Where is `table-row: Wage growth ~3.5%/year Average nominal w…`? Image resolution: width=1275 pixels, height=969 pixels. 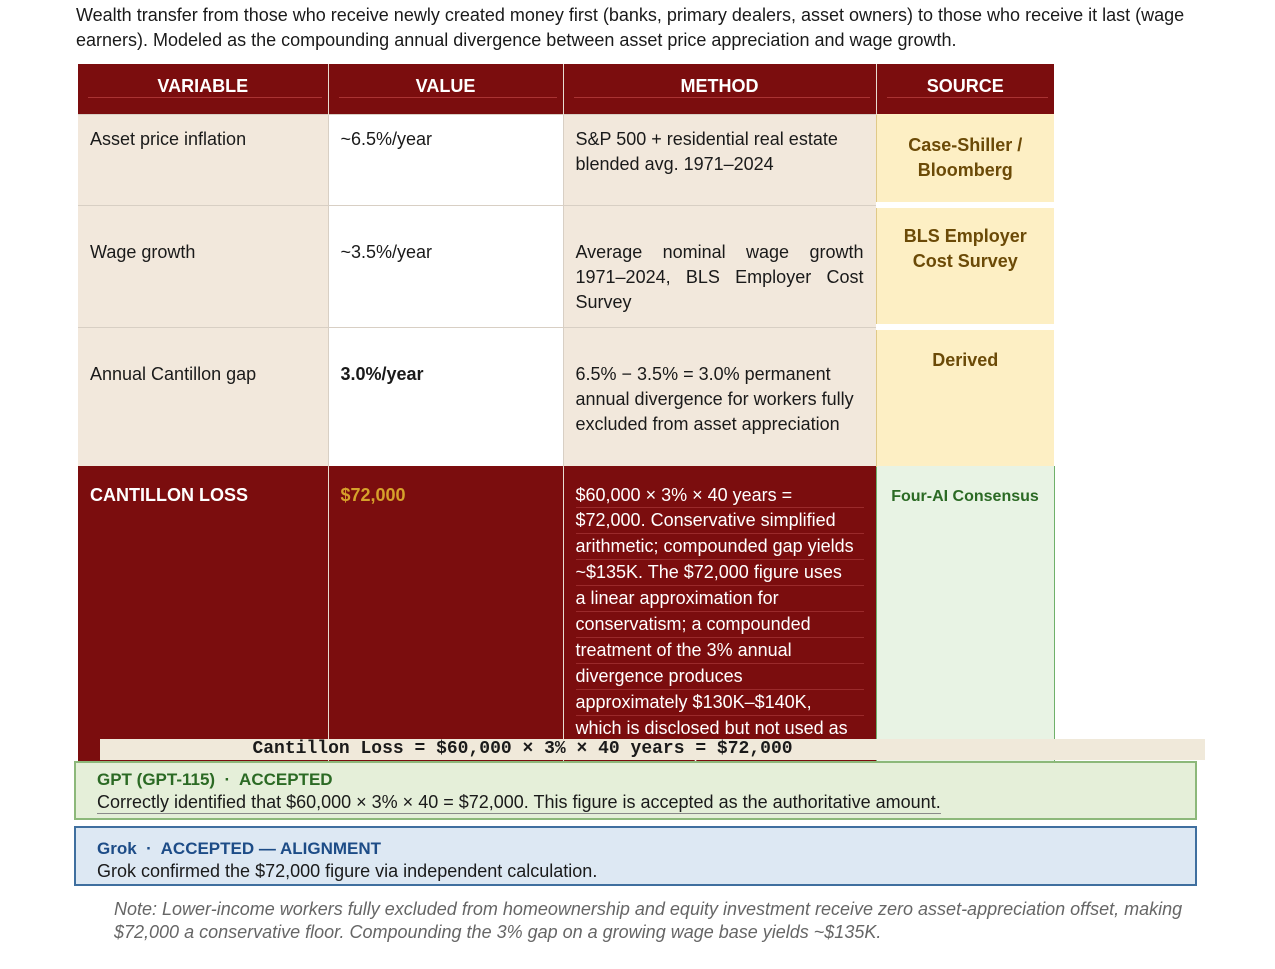 table-row: Wage growth ~3.5%/year Average nominal w… is located at coordinates (566, 264).